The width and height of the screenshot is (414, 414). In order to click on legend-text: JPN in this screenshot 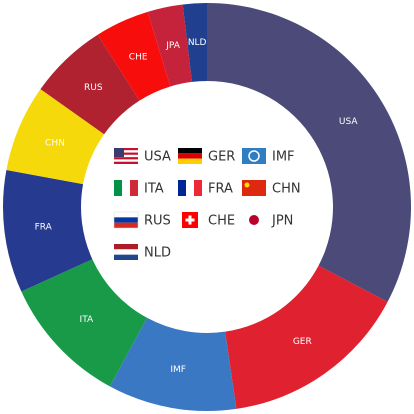, I will do `click(282, 221)`.